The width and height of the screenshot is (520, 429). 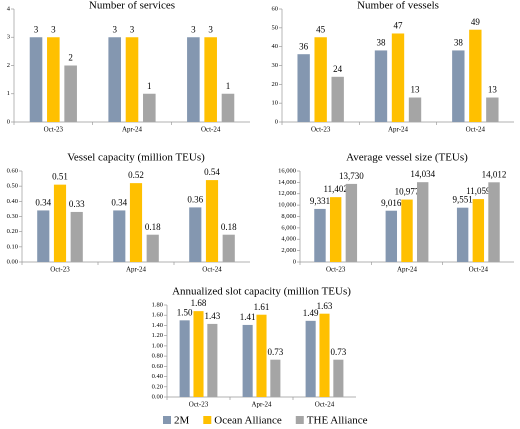 I want to click on y-tick-label: 16,000, so click(x=287, y=170).